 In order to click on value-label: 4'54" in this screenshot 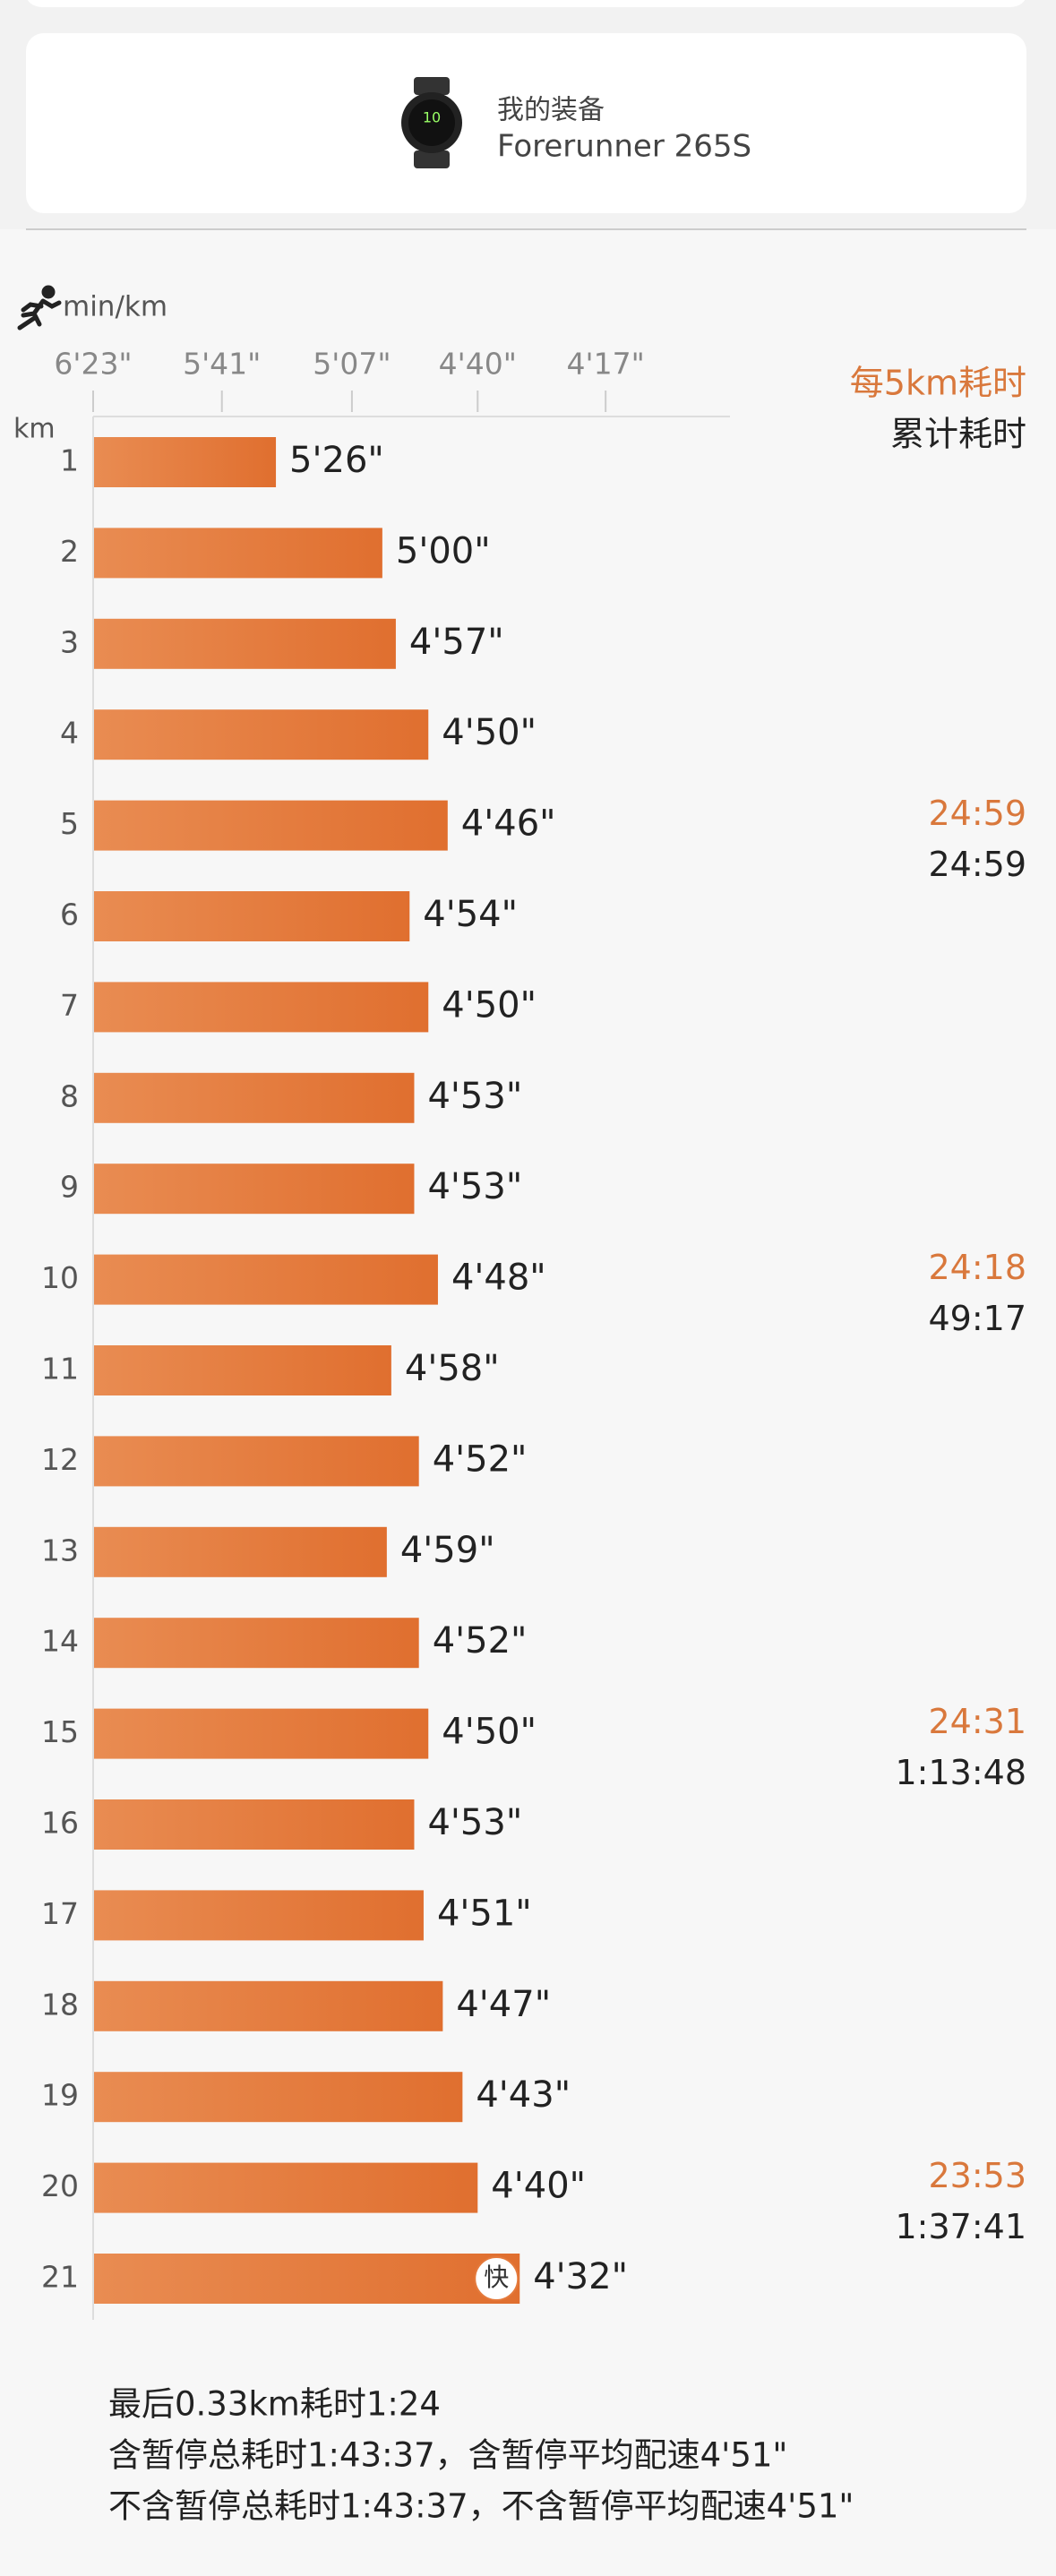, I will do `click(470, 914)`.